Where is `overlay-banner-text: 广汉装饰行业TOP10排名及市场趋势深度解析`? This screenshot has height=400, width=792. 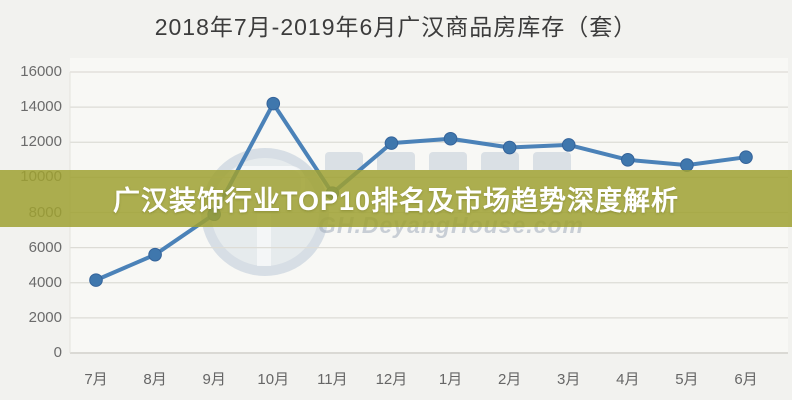
overlay-banner-text: 广汉装饰行业TOP10排名及市场趋势深度解析 is located at coordinates (396, 201).